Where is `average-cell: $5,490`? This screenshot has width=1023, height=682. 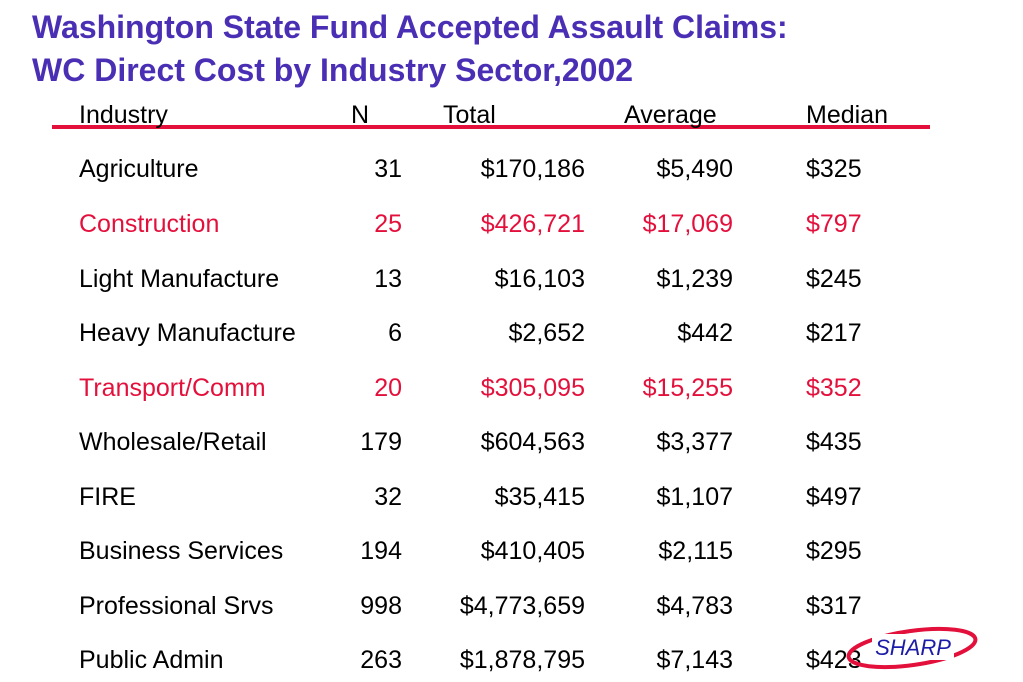 average-cell: $5,490 is located at coordinates (694, 169).